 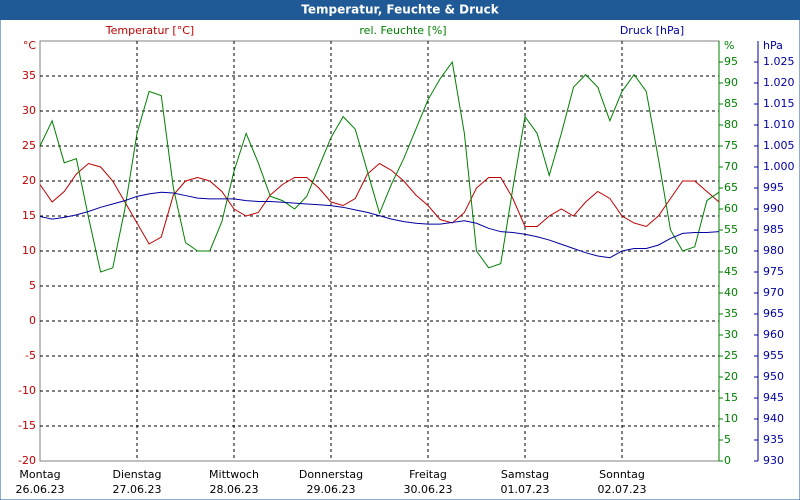 What do you see at coordinates (731, 61) in the screenshot?
I see `y2-tick-label: 95` at bounding box center [731, 61].